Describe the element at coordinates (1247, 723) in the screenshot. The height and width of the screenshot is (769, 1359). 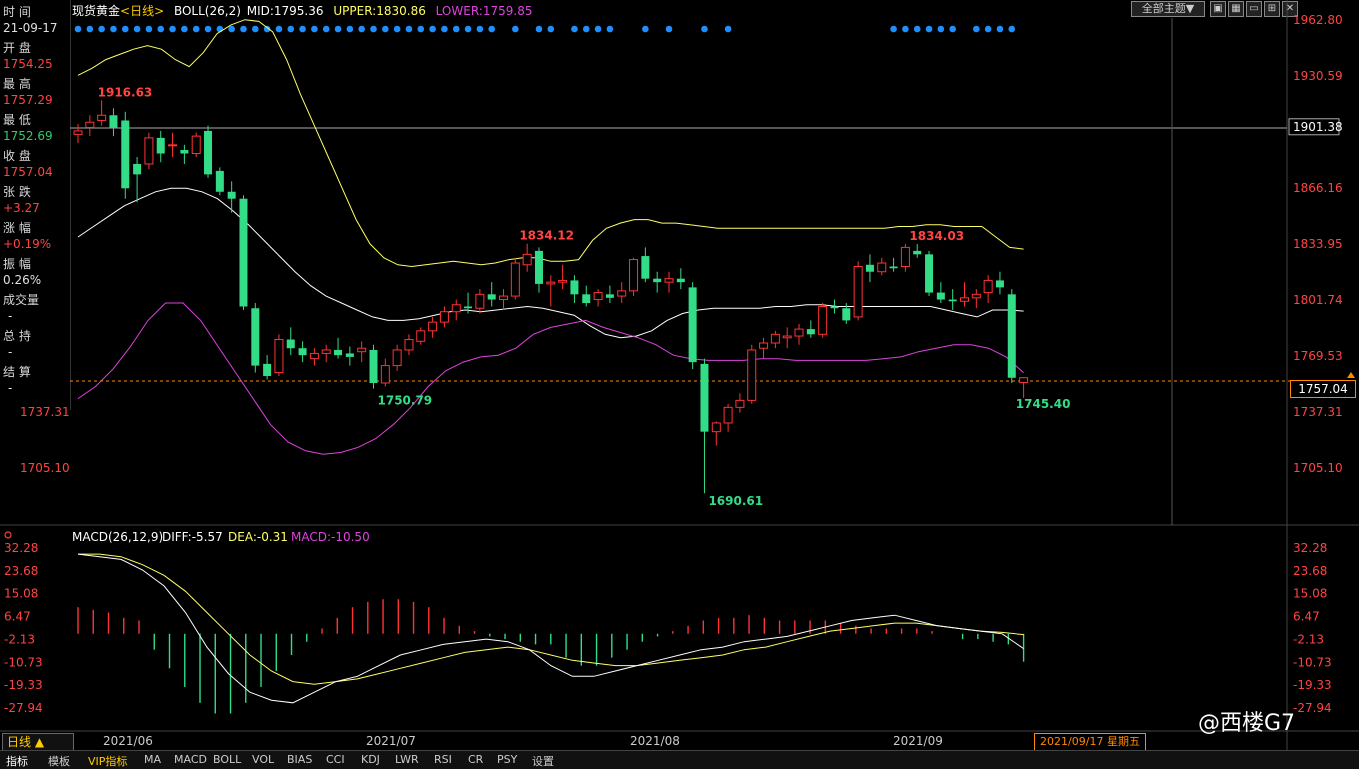
I see `watermark: @西楼G7` at that location.